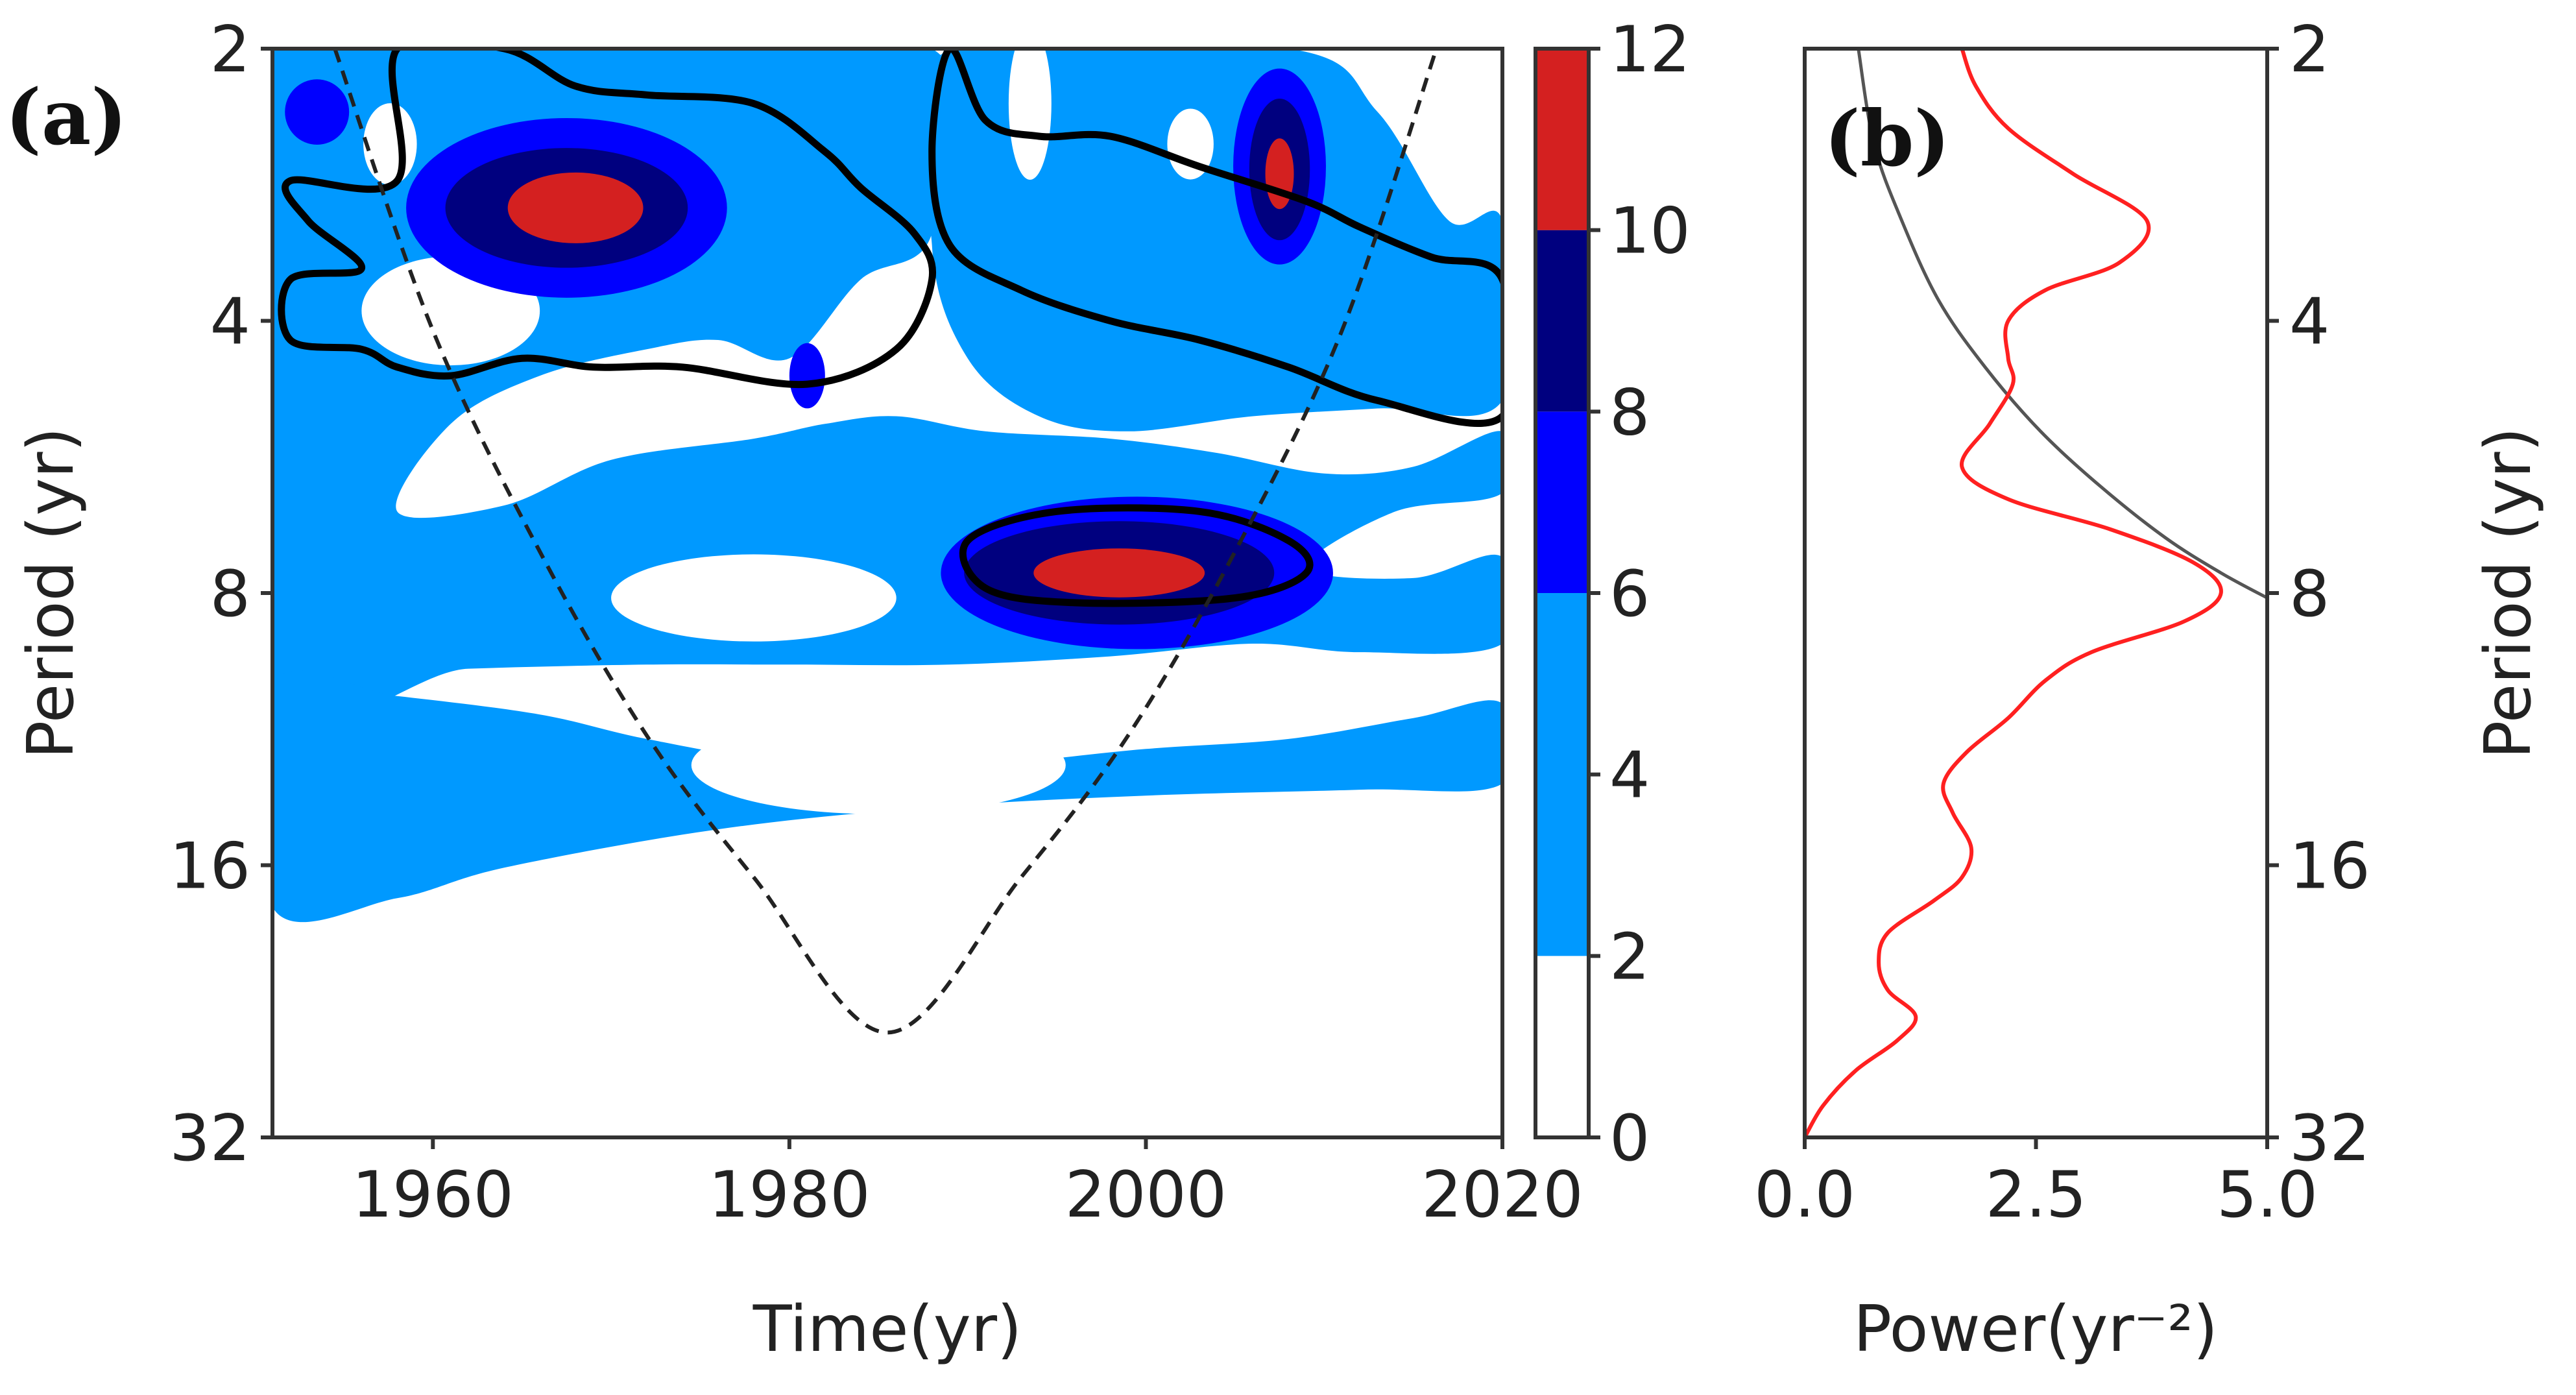 The height and width of the screenshot is (1395, 2576). What do you see at coordinates (230, 50) in the screenshot?
I see `a-ytick-0-label: 2` at bounding box center [230, 50].